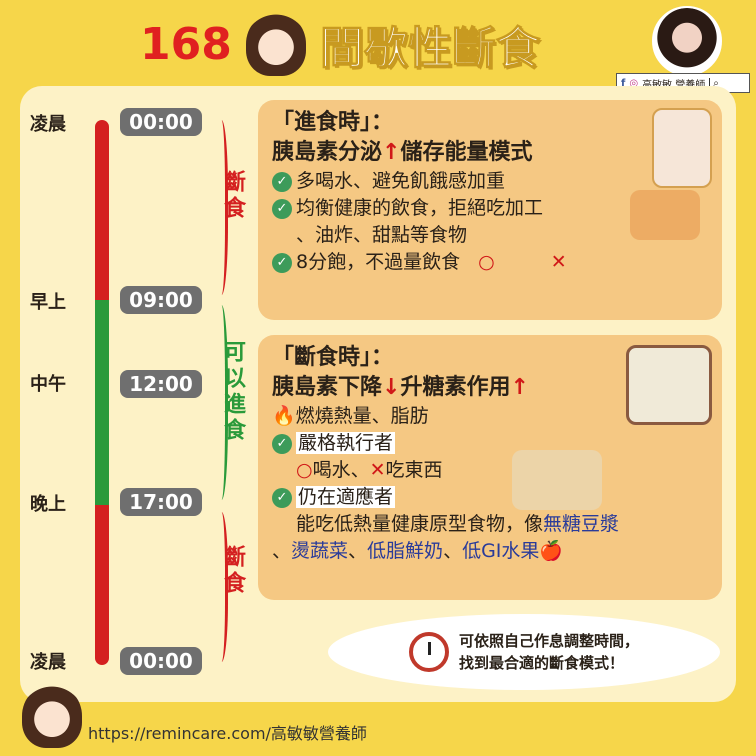 Image resolution: width=756 pixels, height=756 pixels. Describe the element at coordinates (420, 208) in the screenshot. I see `list-item: 均衡健康的飲食，拒絕吃加工` at that location.